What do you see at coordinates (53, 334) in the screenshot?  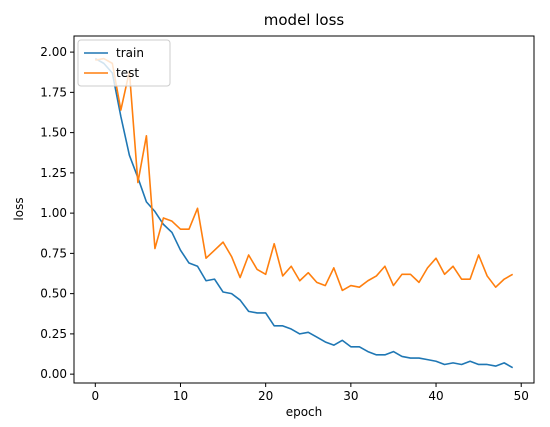 I see `y-tick-label: 0.25` at bounding box center [53, 334].